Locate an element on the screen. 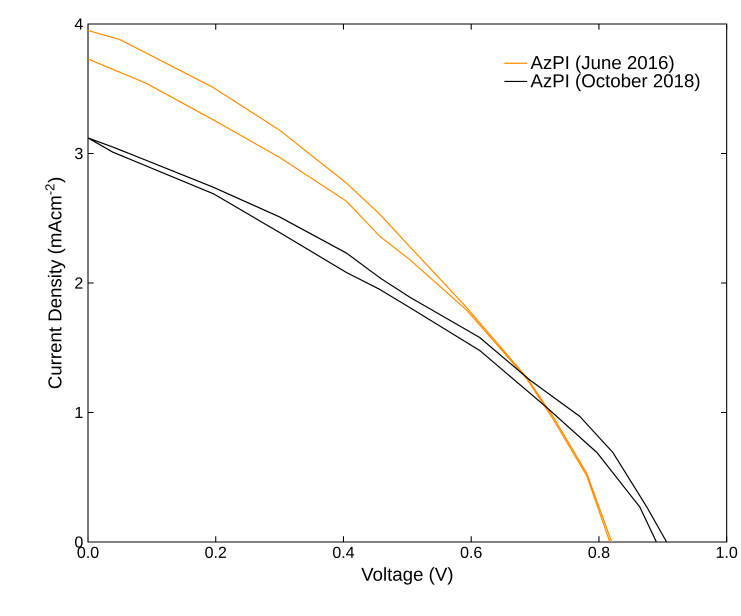  y-tick-label: 4 is located at coordinates (78, 24).